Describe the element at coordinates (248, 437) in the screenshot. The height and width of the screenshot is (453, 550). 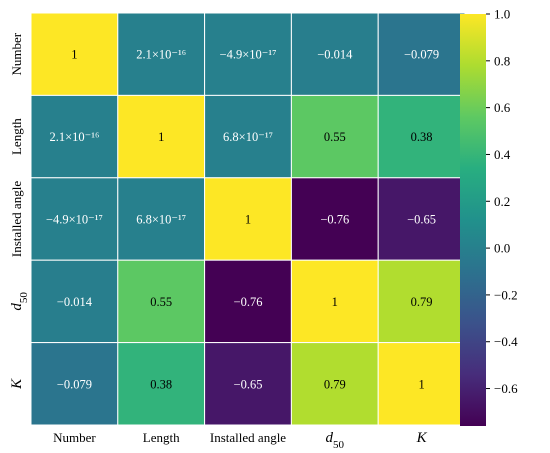
I see `x-tick-label: Installed angle` at that location.